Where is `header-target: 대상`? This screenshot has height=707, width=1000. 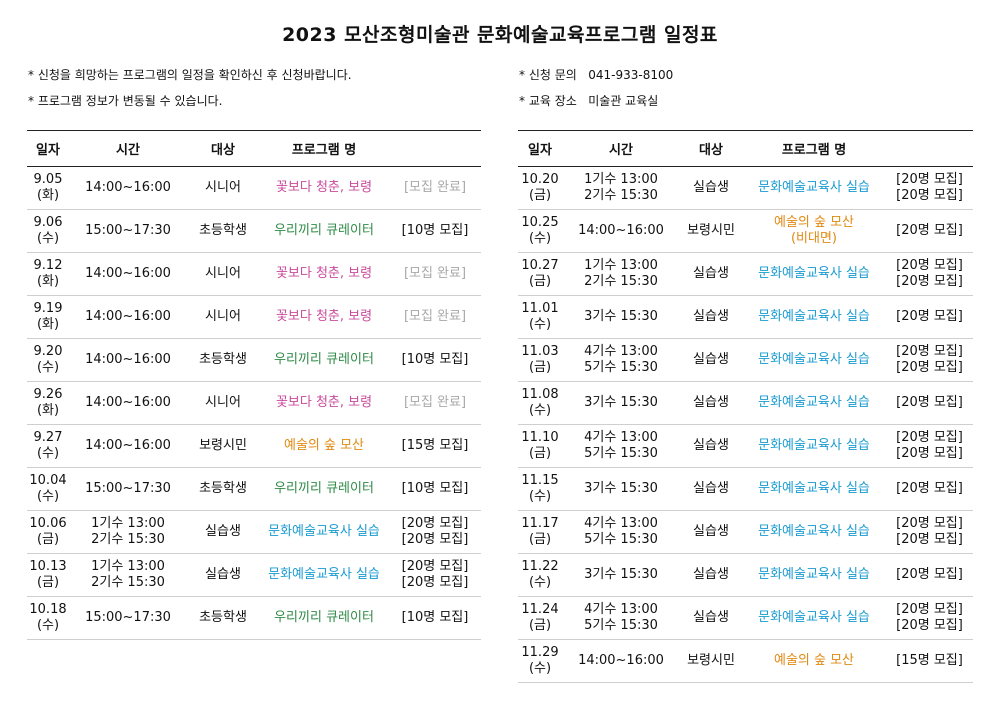
header-target: 대상 is located at coordinates (711, 148).